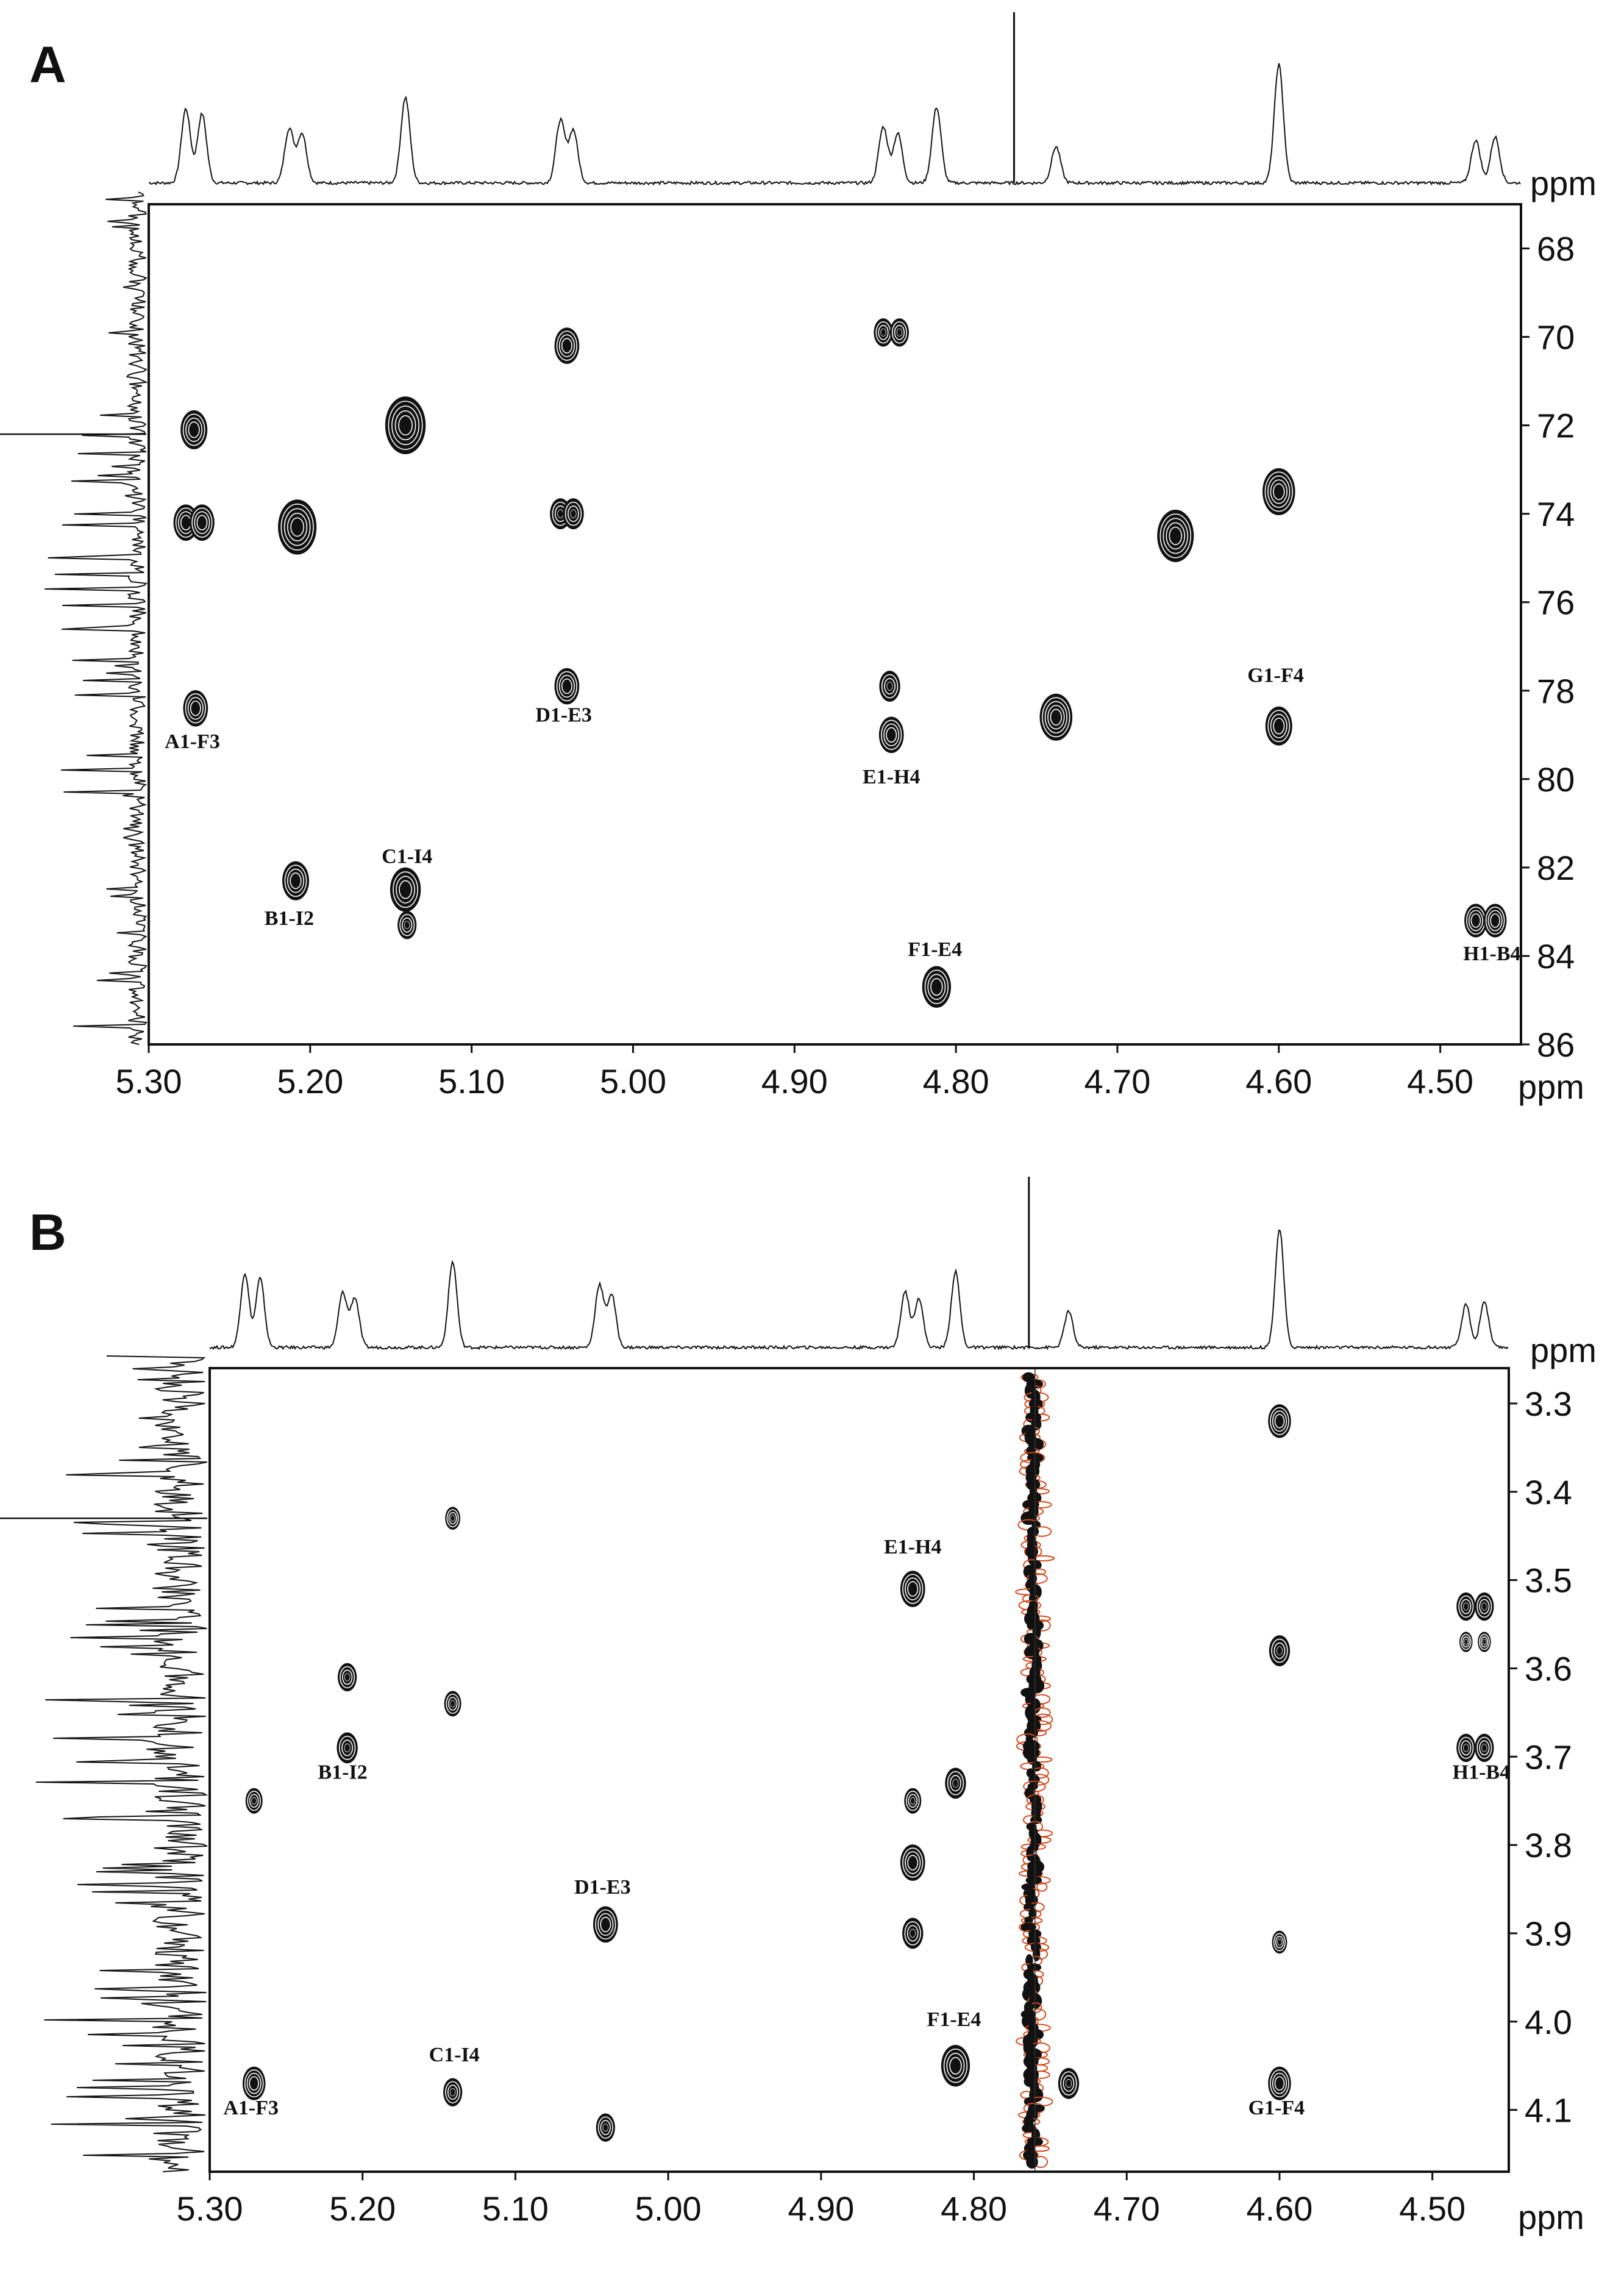  Describe the element at coordinates (1549, 1580) in the screenshot. I see `y-tick-label: 3.5` at that location.